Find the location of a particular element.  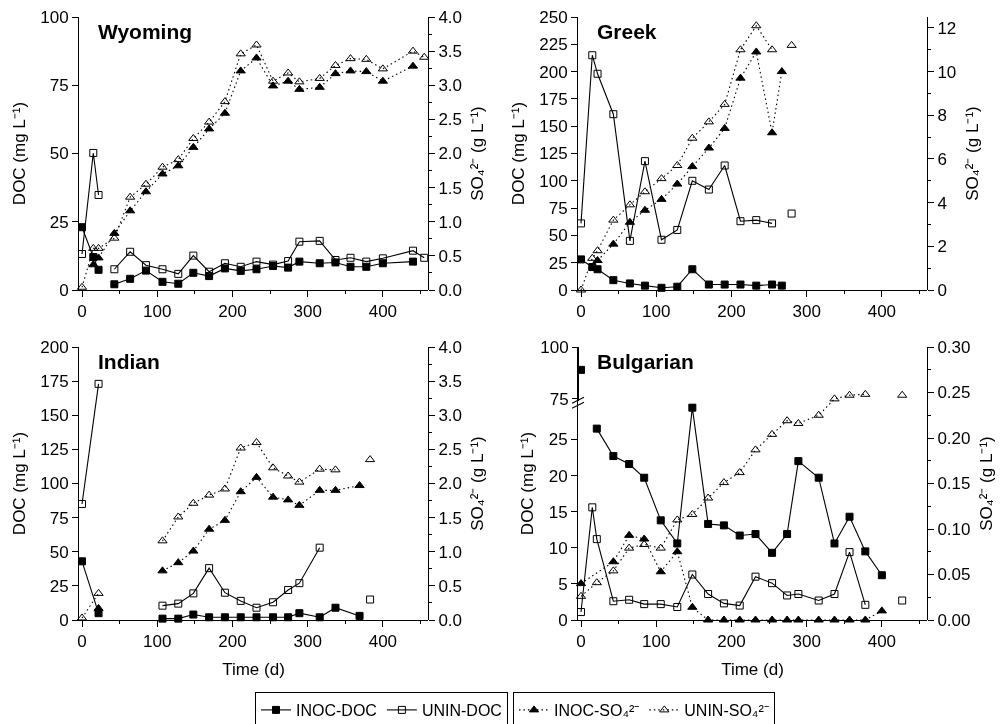

y-tick-label: 20 is located at coordinates (558, 476).